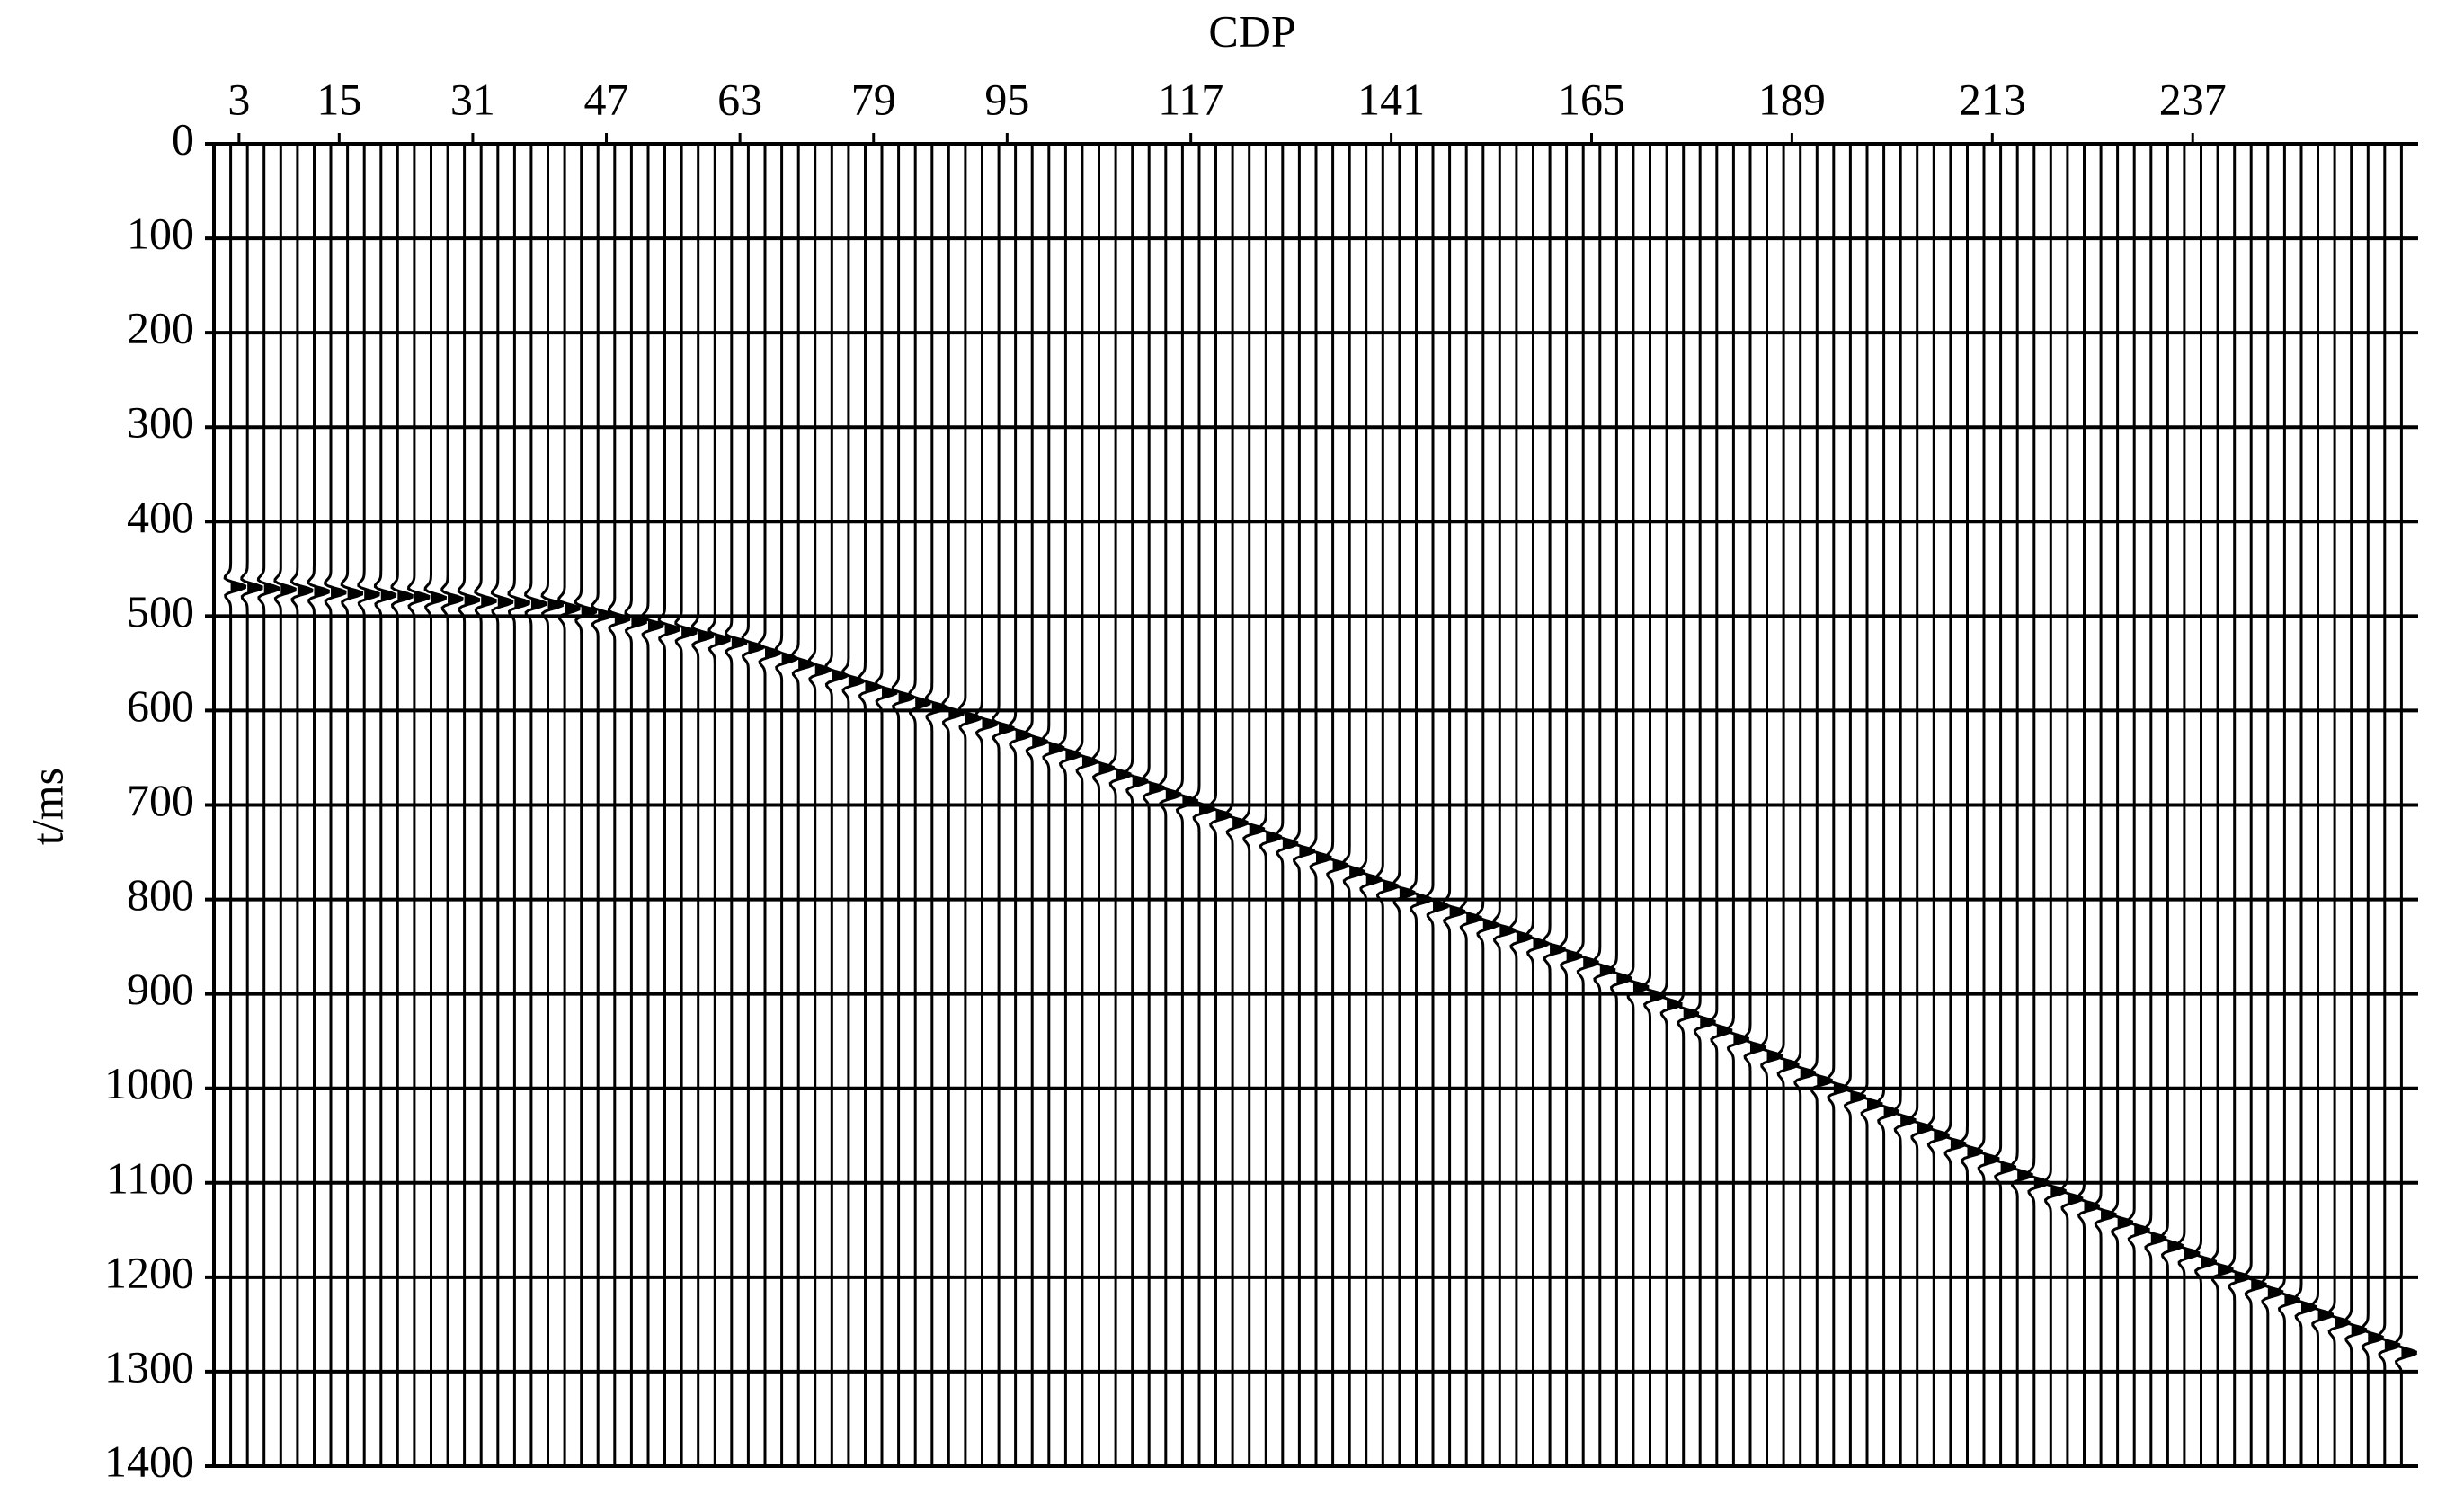 Image resolution: width=2446 pixels, height=1512 pixels. Describe the element at coordinates (160, 800) in the screenshot. I see `y-tick-label: 700` at that location.